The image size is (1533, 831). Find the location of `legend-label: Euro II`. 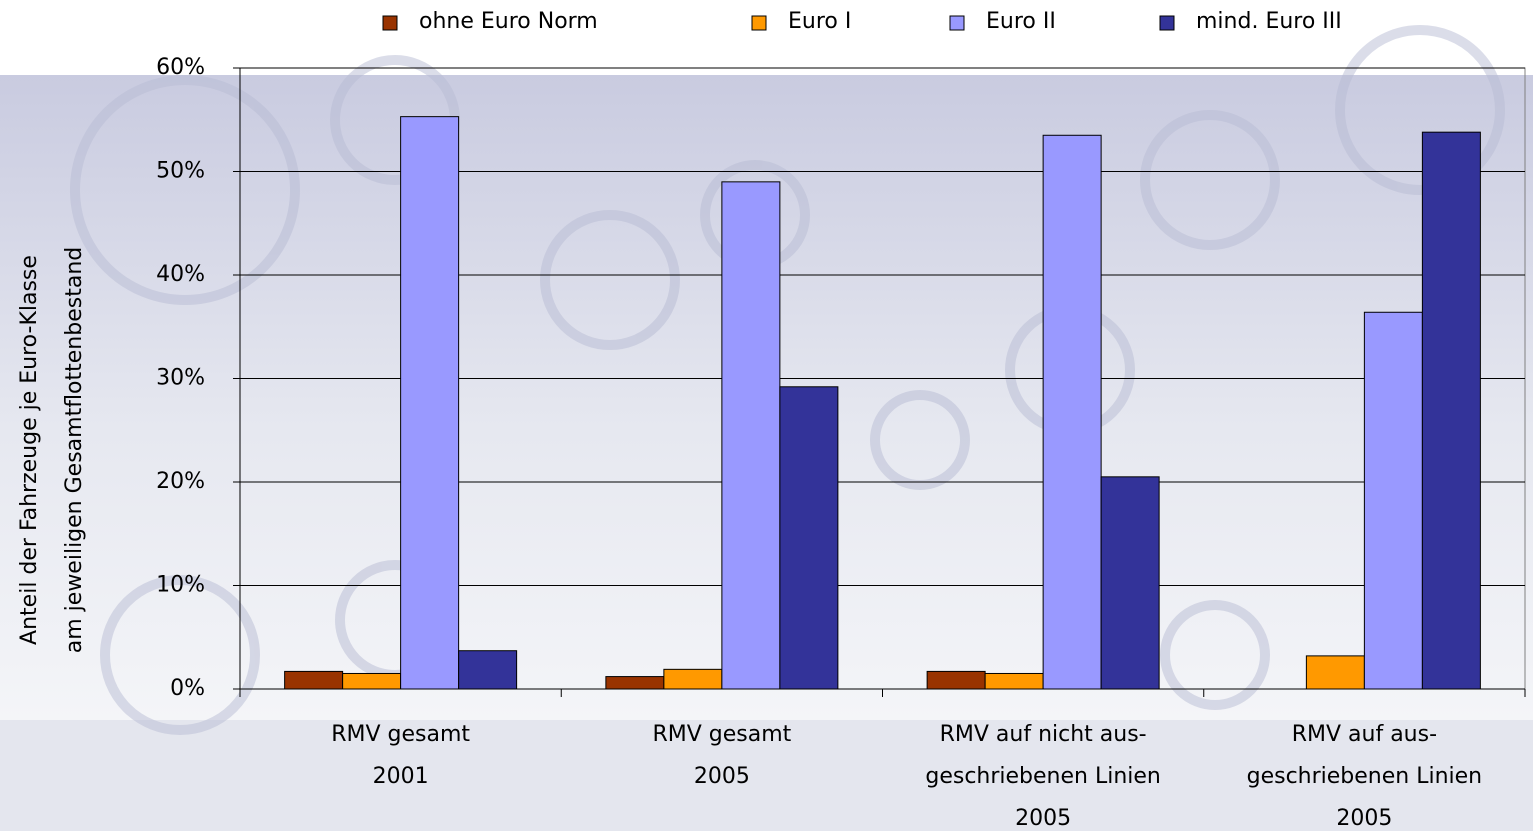

legend-label: Euro II is located at coordinates (1021, 21).